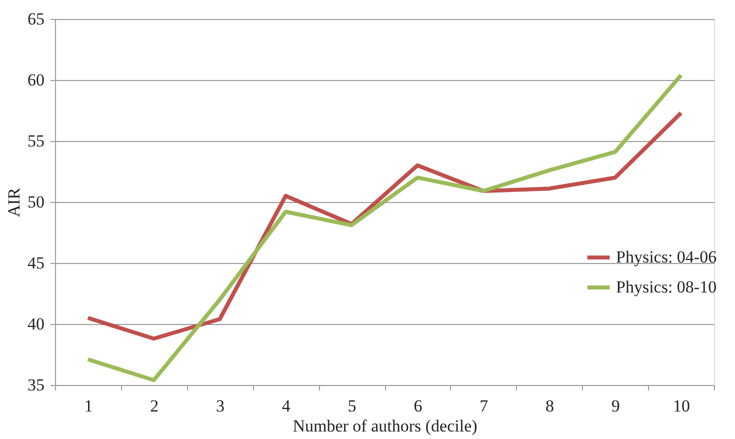 Image resolution: width=735 pixels, height=439 pixels. Describe the element at coordinates (484, 406) in the screenshot. I see `x-tick-label: 7` at that location.